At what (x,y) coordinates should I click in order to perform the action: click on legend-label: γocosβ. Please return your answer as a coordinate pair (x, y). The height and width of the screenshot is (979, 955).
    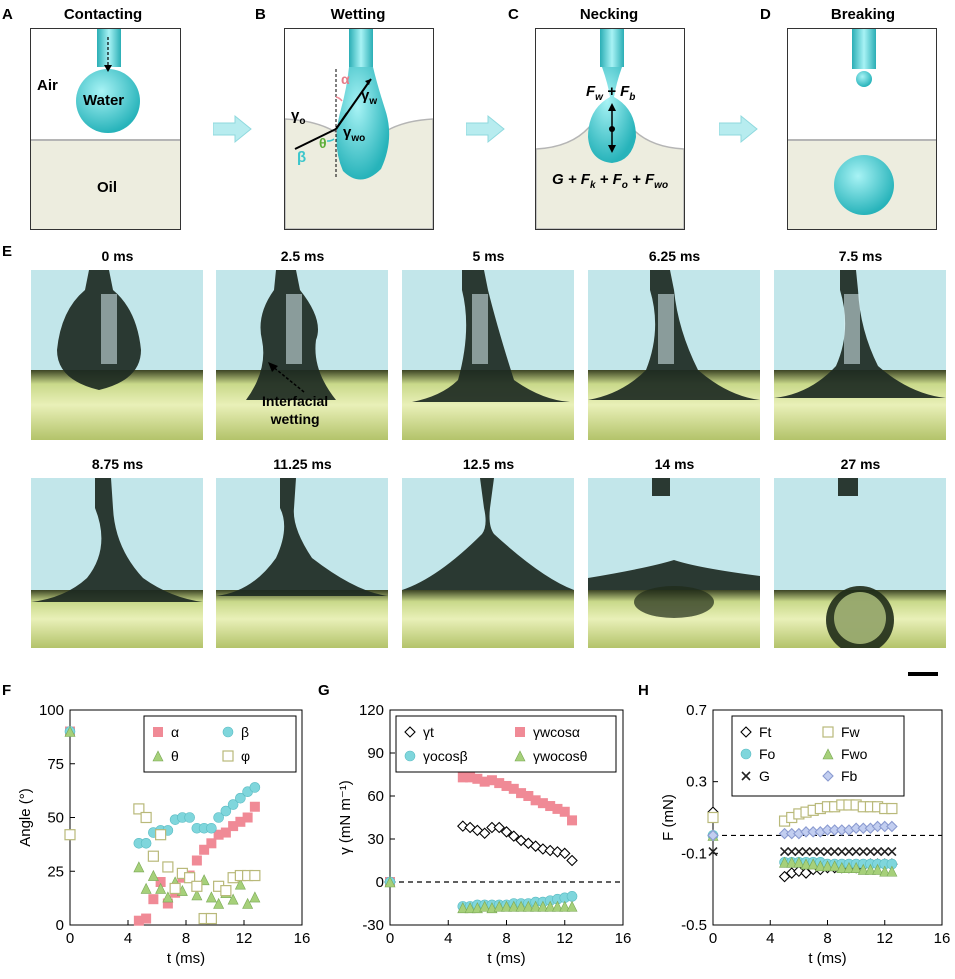
    Looking at the image, I should click on (445, 756).